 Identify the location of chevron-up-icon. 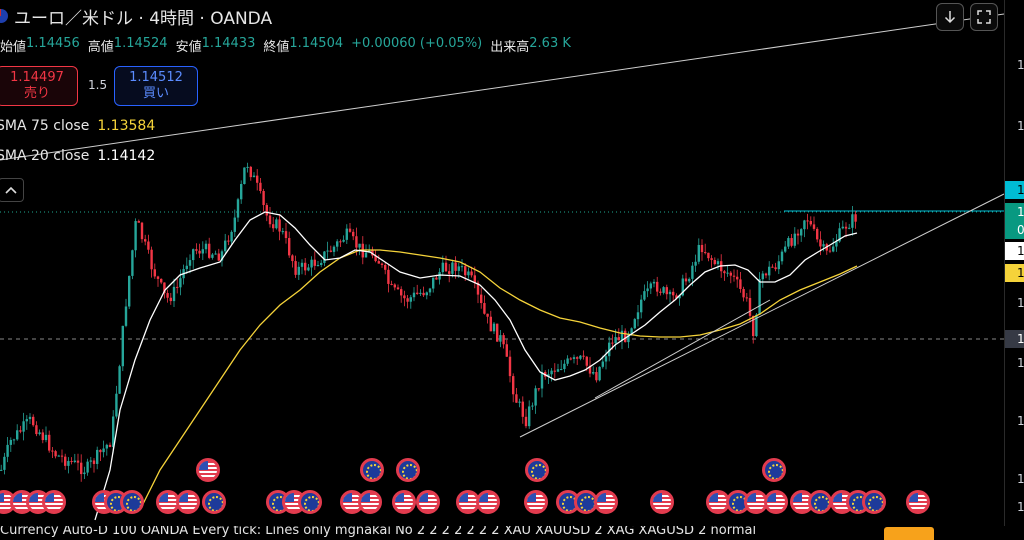
(11, 190).